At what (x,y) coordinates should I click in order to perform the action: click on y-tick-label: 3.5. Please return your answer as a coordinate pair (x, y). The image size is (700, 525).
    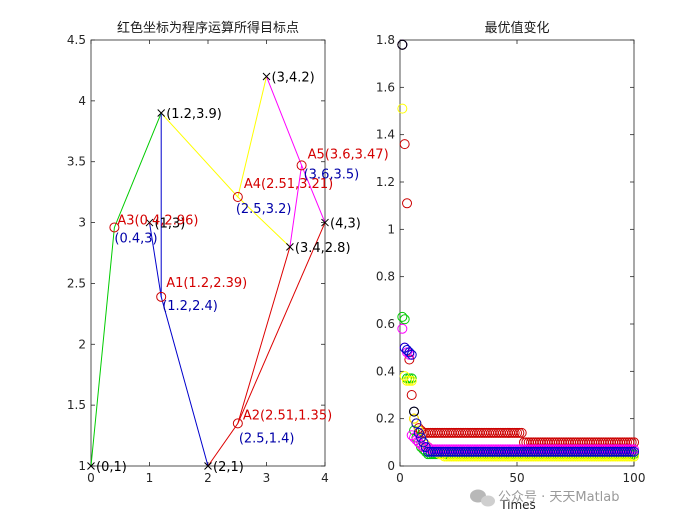
    Looking at the image, I should click on (76, 162).